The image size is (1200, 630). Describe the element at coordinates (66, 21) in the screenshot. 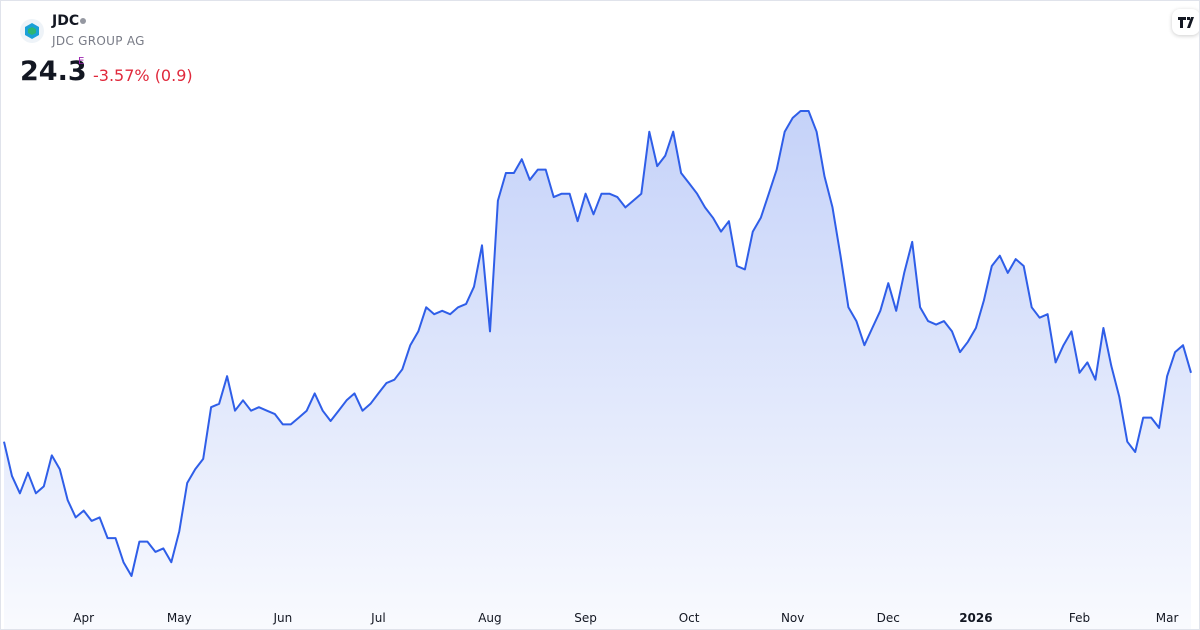

I see `symbol: JDC` at that location.